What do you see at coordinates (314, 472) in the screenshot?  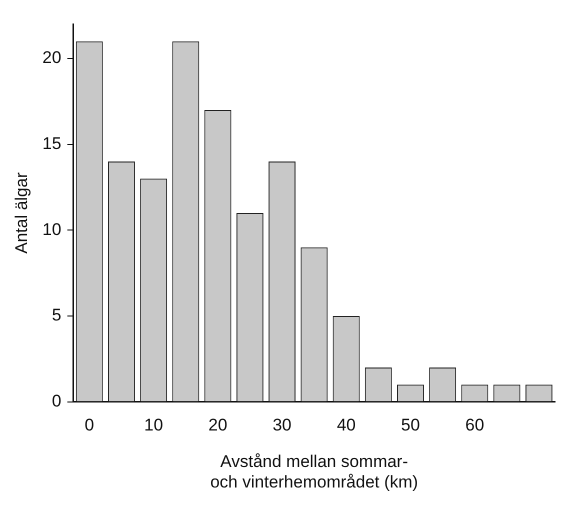 I see `x-axis-title: Avstånd mellan sommar- och vinterhemområdet (km)` at bounding box center [314, 472].